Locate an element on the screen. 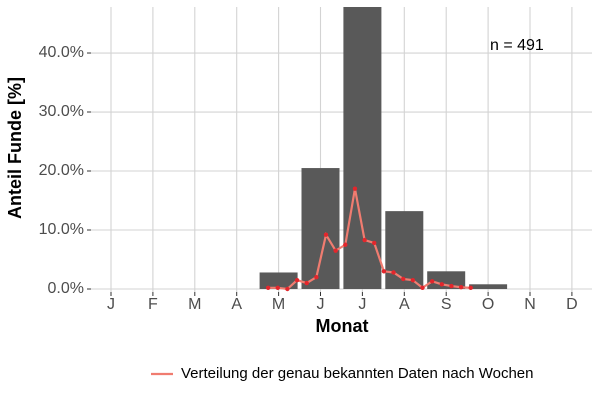  y-axis-label: Anteil Funde [%] is located at coordinates (15, 148).